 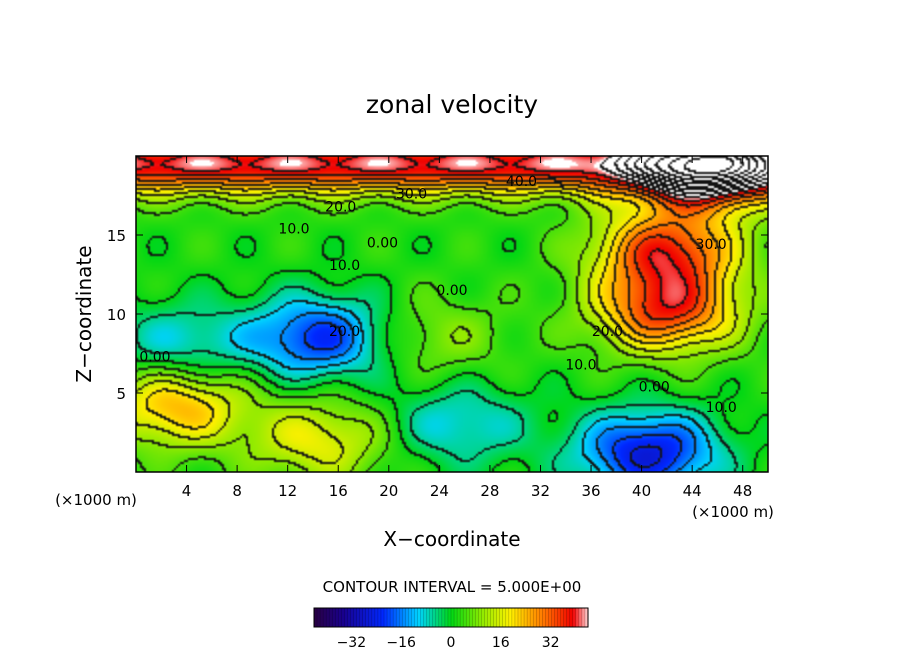 I want to click on x-tick-label: 12, so click(x=287, y=491).